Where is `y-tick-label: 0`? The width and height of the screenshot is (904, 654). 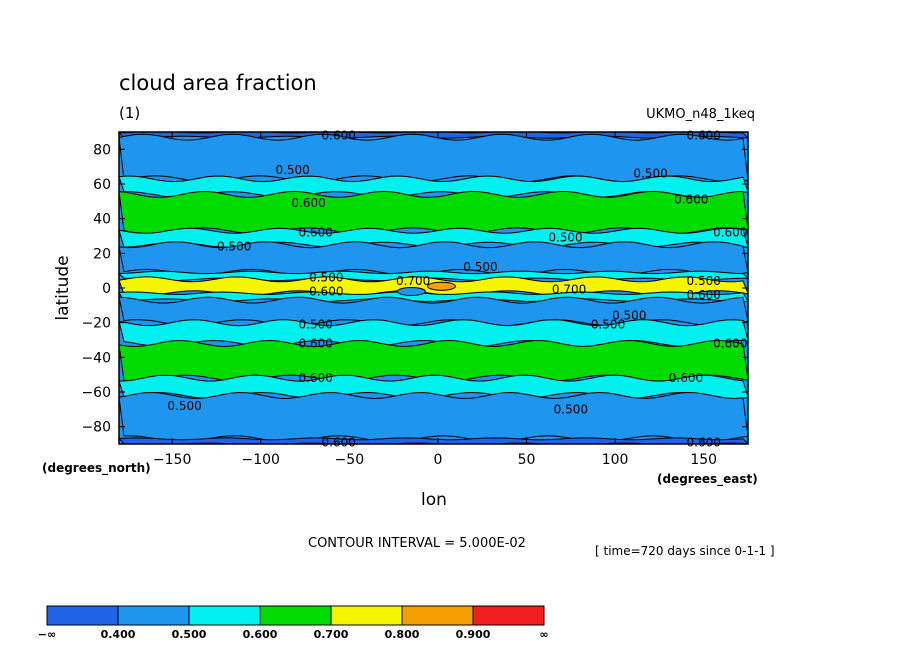
y-tick-label: 0 is located at coordinates (106, 289).